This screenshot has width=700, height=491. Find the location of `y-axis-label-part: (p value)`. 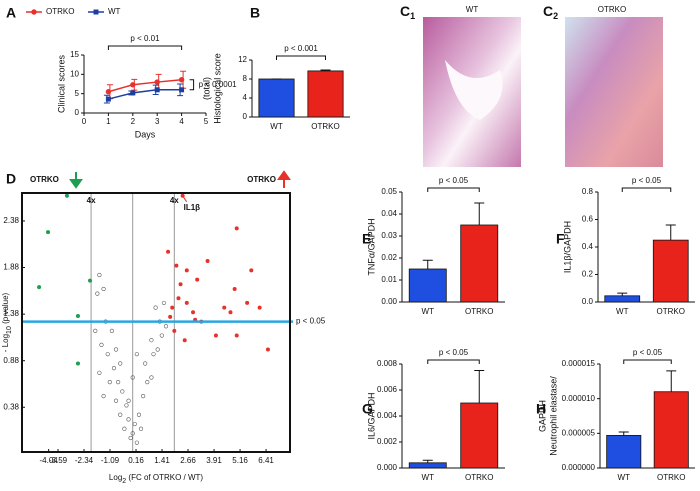

y-axis-label-part: (p value) is located at coordinates (5, 309).